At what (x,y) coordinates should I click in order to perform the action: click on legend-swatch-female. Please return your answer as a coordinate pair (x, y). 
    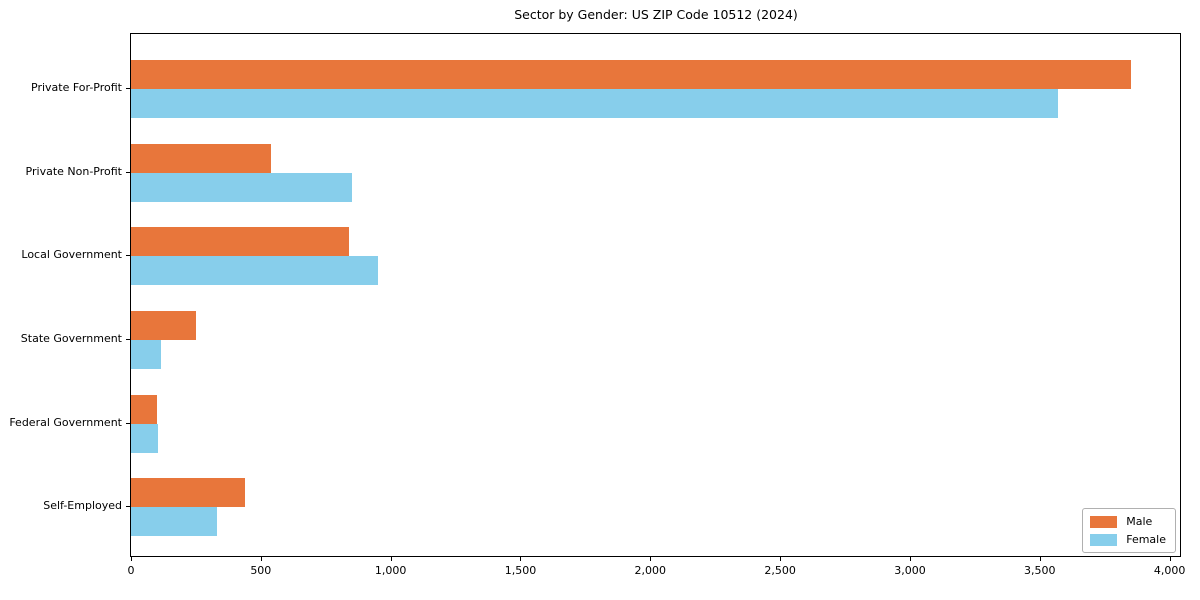
    Looking at the image, I should click on (1104, 539).